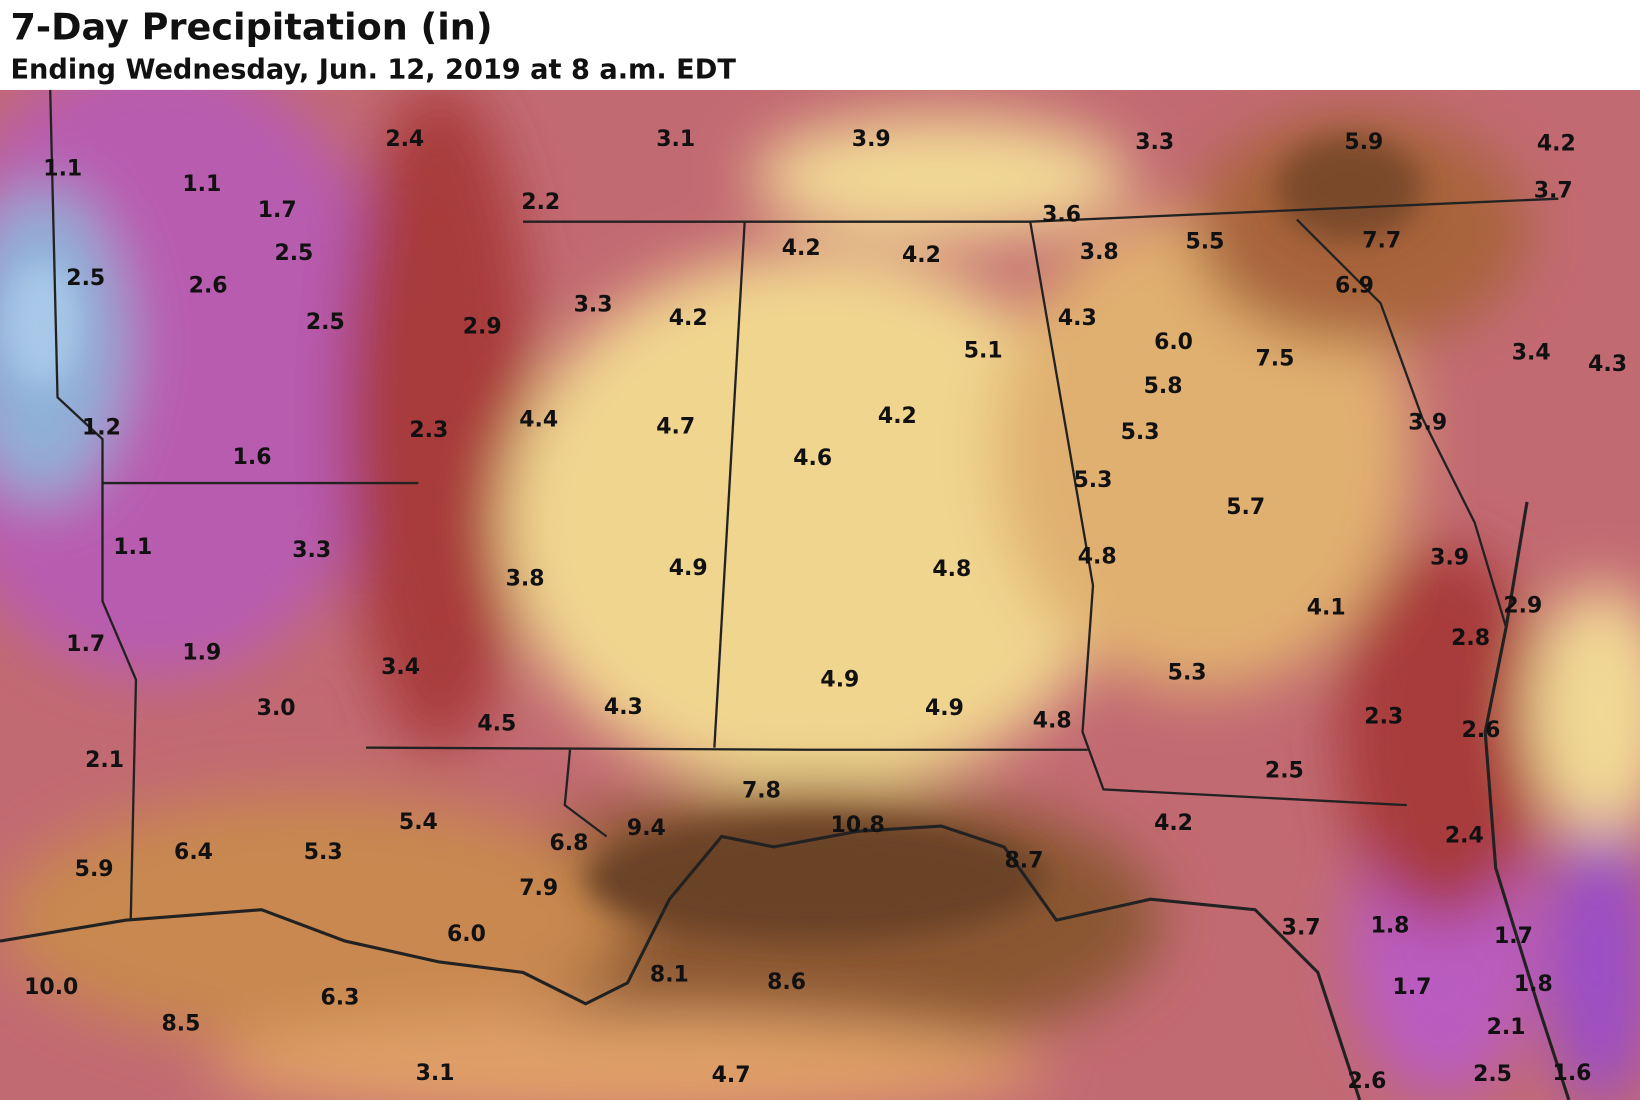 The height and width of the screenshot is (1100, 1640). I want to click on precip-label: 7.9, so click(538, 888).